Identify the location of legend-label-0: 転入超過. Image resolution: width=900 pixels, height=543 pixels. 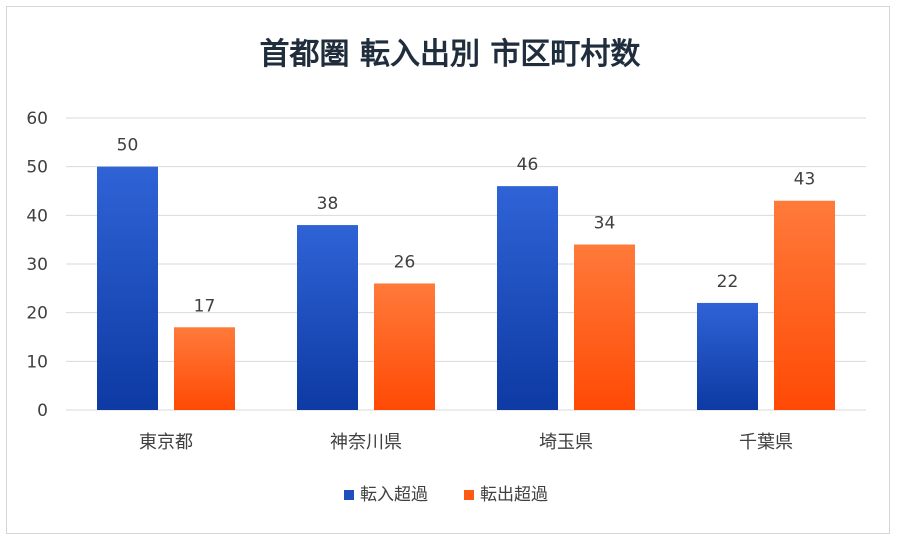
(394, 495).